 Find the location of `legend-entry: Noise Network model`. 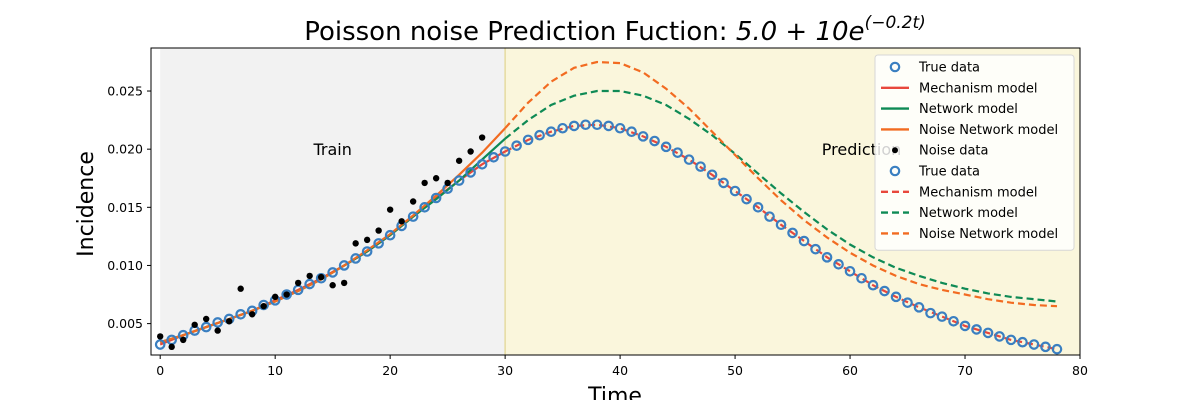

legend-entry: Noise Network model is located at coordinates (969, 130).